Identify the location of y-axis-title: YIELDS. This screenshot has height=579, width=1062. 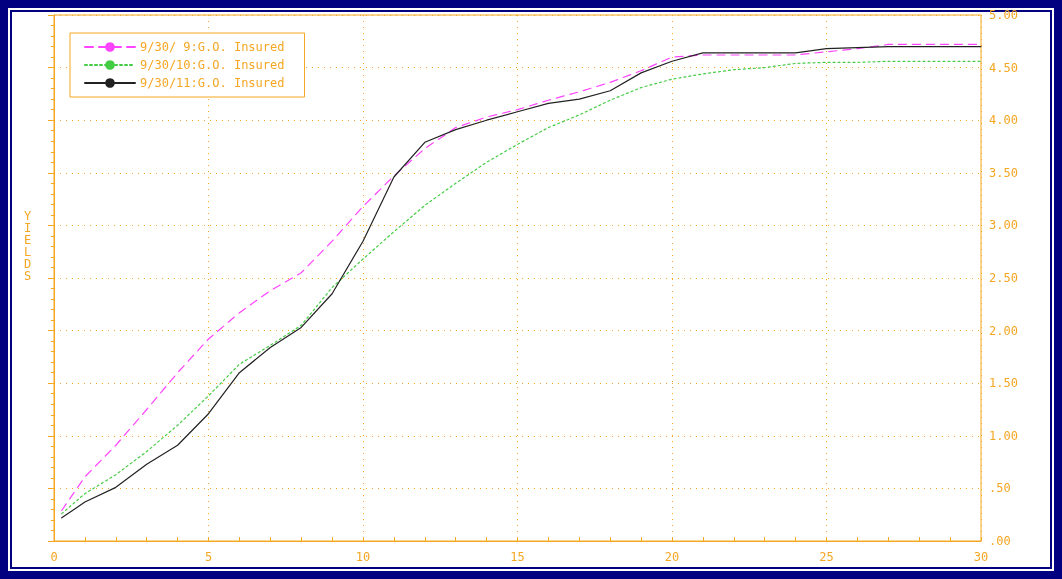
(28, 246).